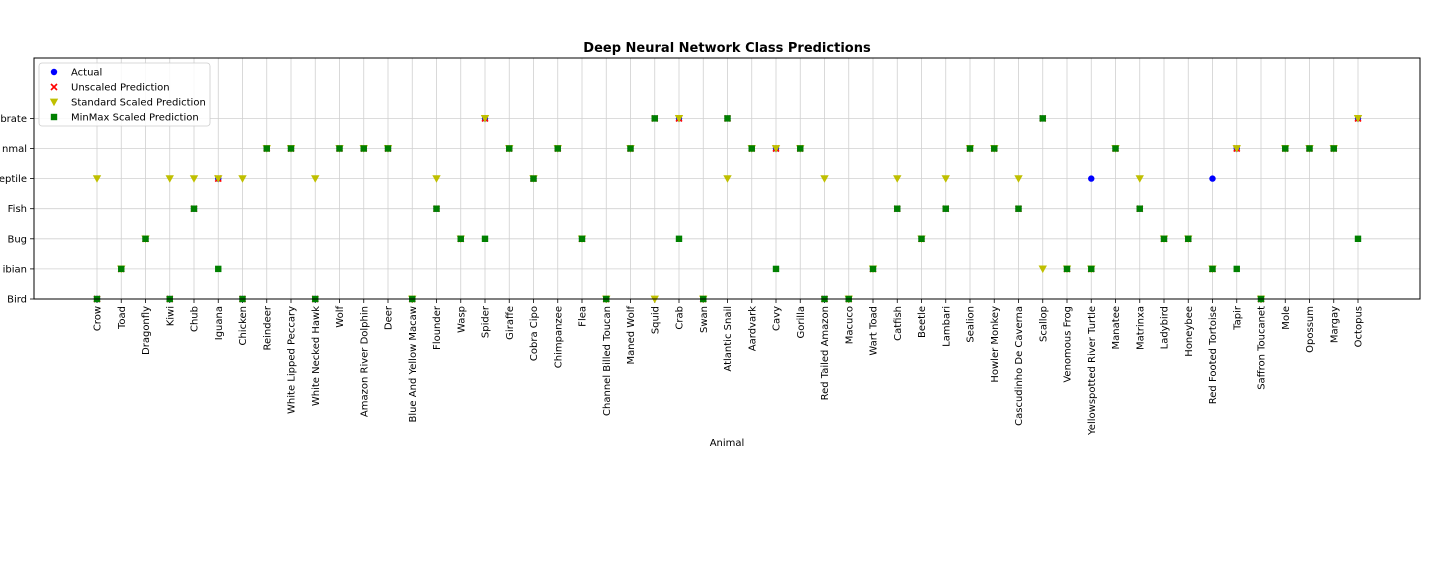 Image resolution: width=1440 pixels, height=576 pixels. I want to click on y-tick-label: Bird, so click(17, 300).